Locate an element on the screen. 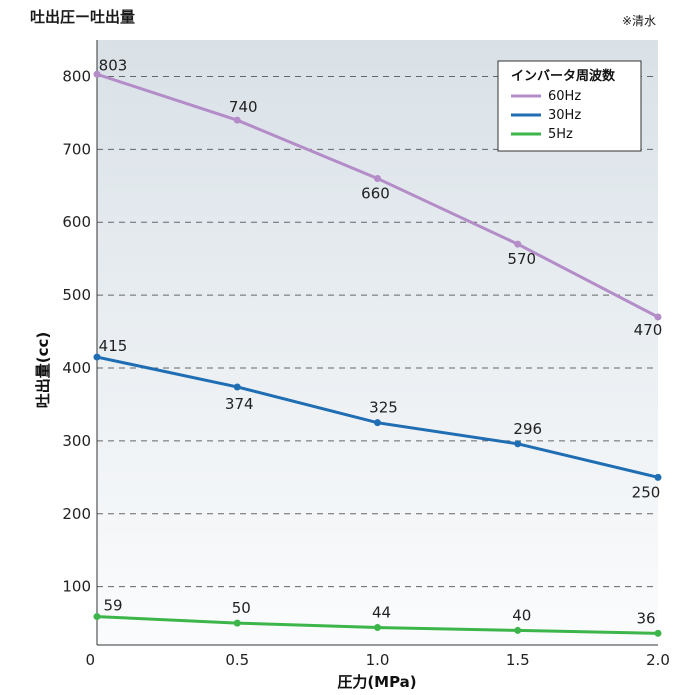  legend-box is located at coordinates (569, 106).